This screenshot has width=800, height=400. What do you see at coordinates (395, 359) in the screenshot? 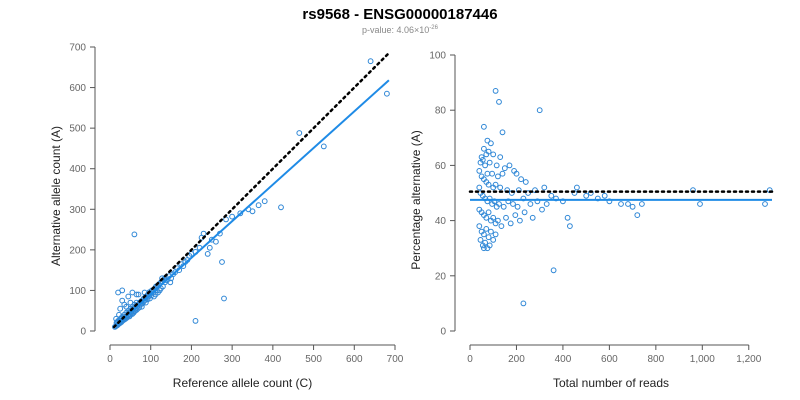
I see `left-x-tick-label: 700` at bounding box center [395, 359].